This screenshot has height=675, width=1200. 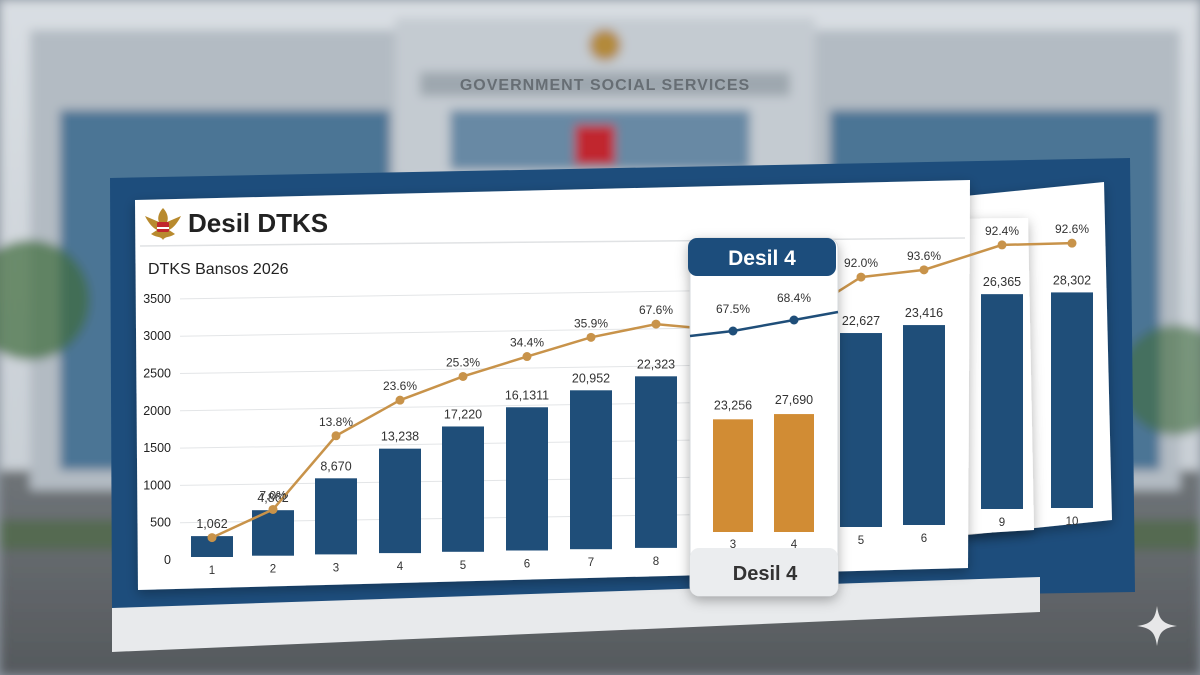 I want to click on trend-percent-label: 7.0%, so click(x=273, y=495).